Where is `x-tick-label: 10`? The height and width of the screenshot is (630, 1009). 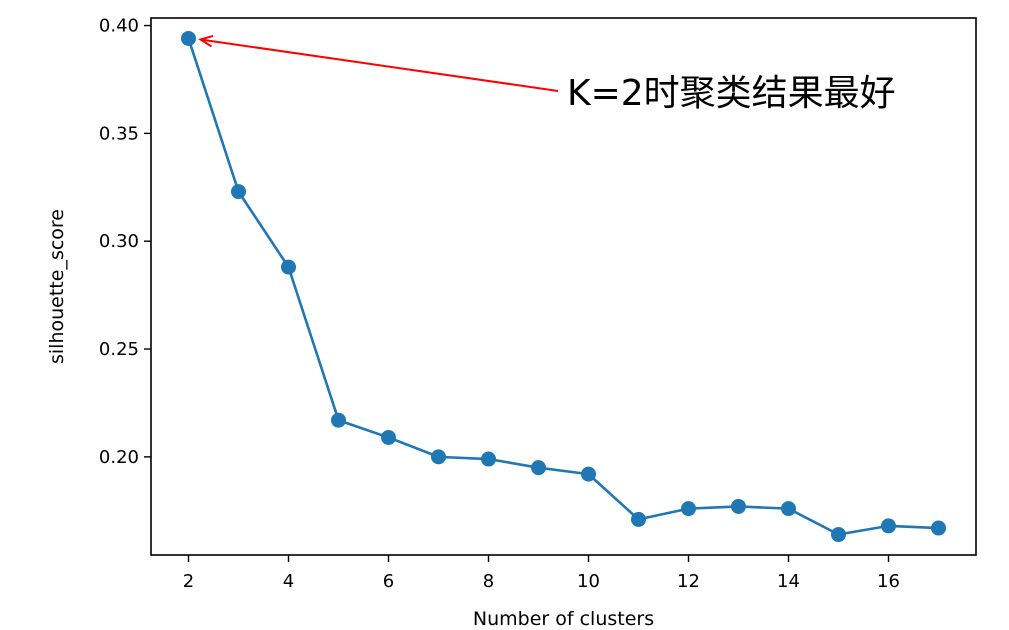
x-tick-label: 10 is located at coordinates (588, 581).